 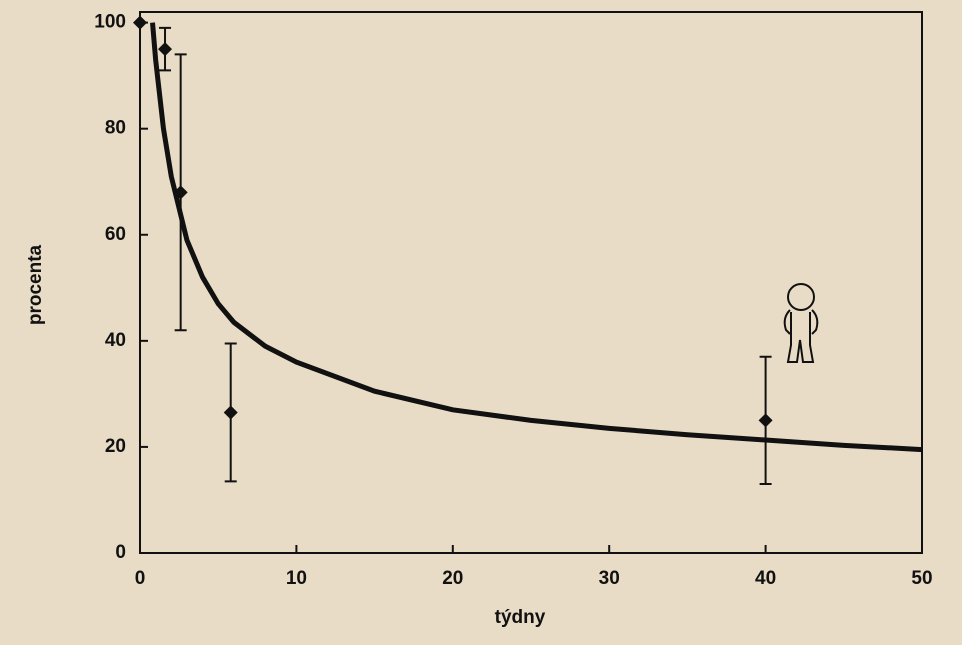 I want to click on y-tick-label: 80, so click(x=115, y=128).